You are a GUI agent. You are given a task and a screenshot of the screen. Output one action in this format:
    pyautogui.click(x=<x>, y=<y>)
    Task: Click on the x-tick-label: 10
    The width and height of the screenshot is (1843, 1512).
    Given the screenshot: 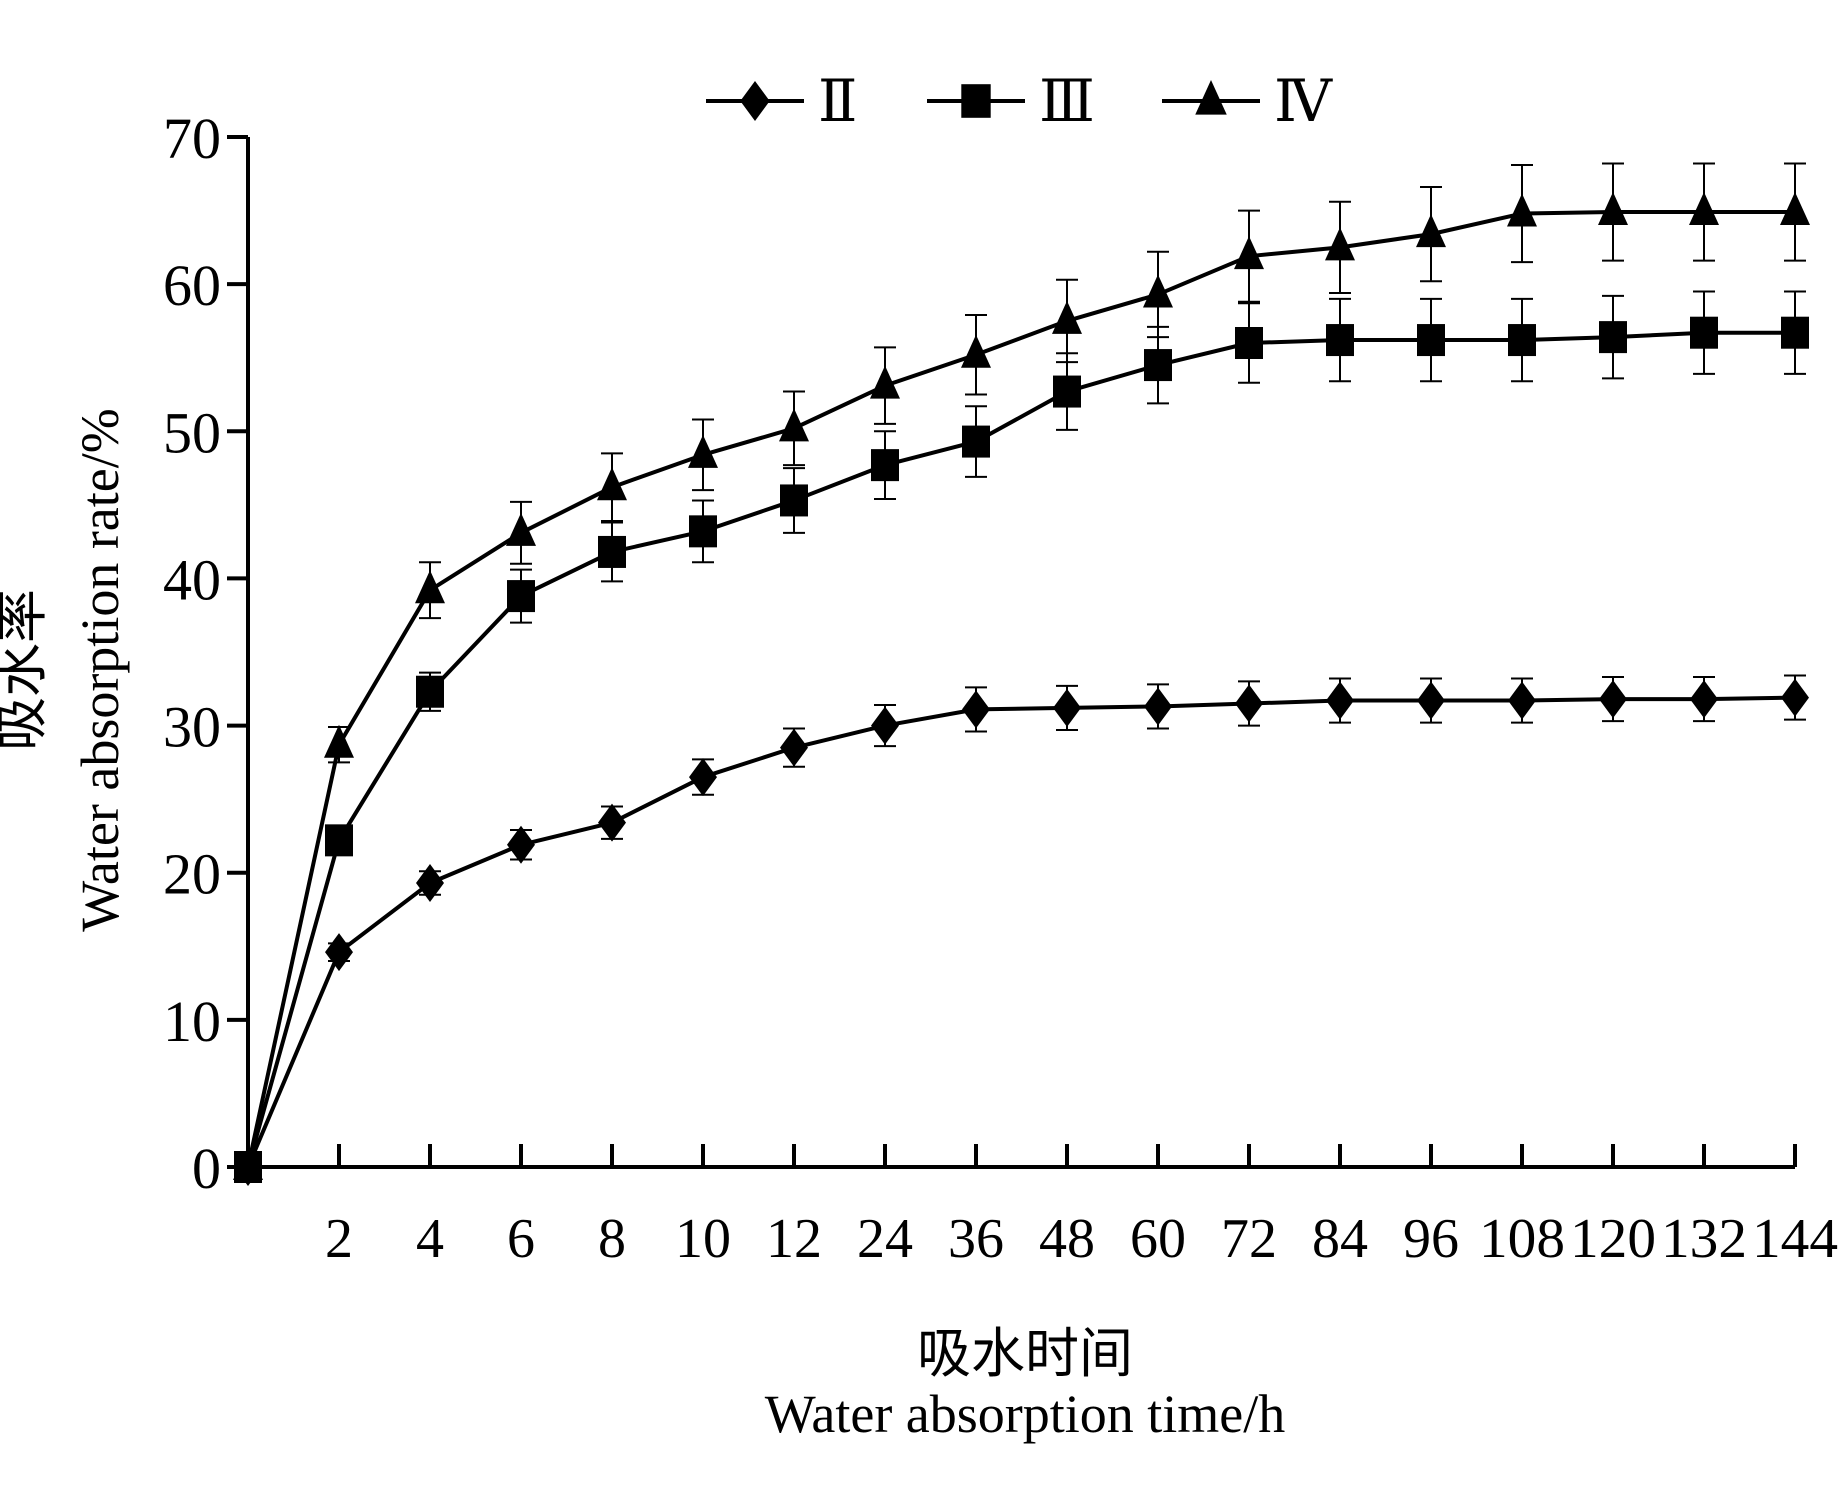 What is the action you would take?
    pyautogui.click(x=703, y=1239)
    